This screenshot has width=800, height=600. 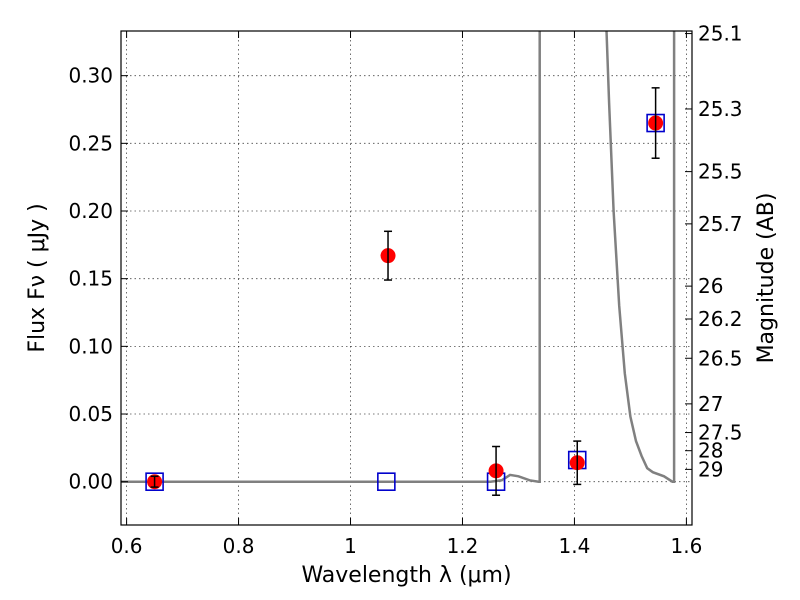 What do you see at coordinates (686, 546) in the screenshot?
I see `x-tick-label: 1.6` at bounding box center [686, 546].